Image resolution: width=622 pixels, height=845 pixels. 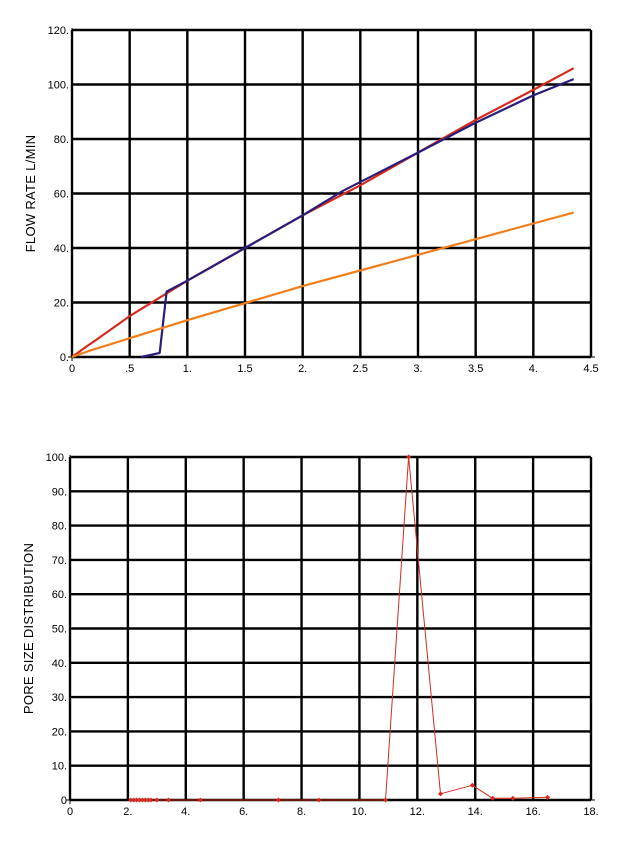 I want to click on x-tick-label: 3.5, so click(x=475, y=369).